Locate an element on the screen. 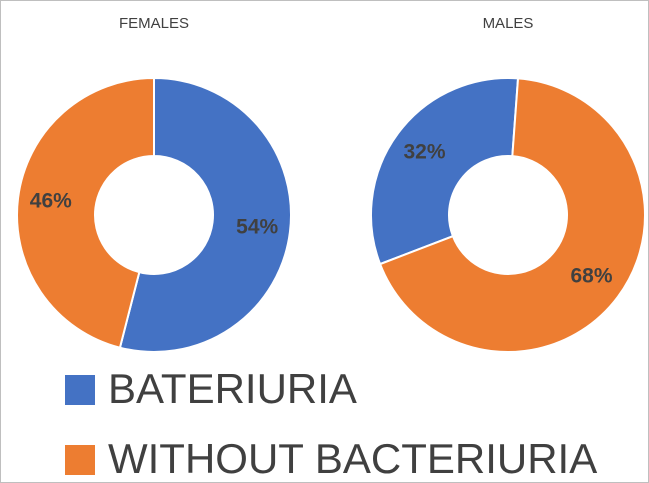 The width and height of the screenshot is (649, 483). legend-label: BATERIURIA is located at coordinates (232, 388).